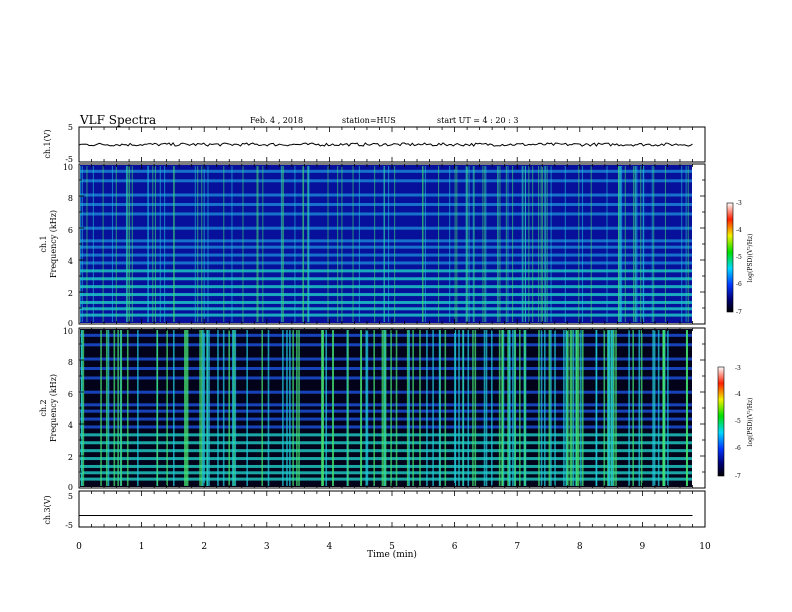  I want to click on colorbar-ch2-tick--6: -6, so click(738, 448).